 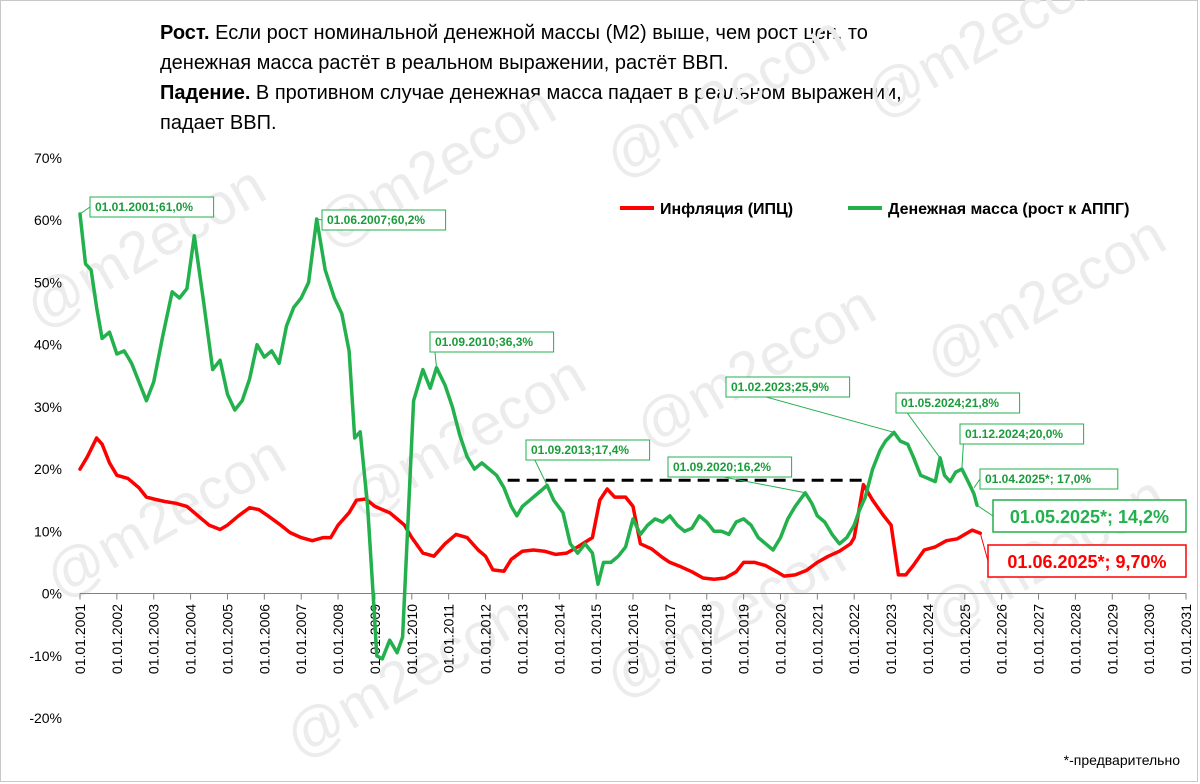 What do you see at coordinates (412, 639) in the screenshot?
I see `x-tick-label: 01.01.2010` at bounding box center [412, 639].